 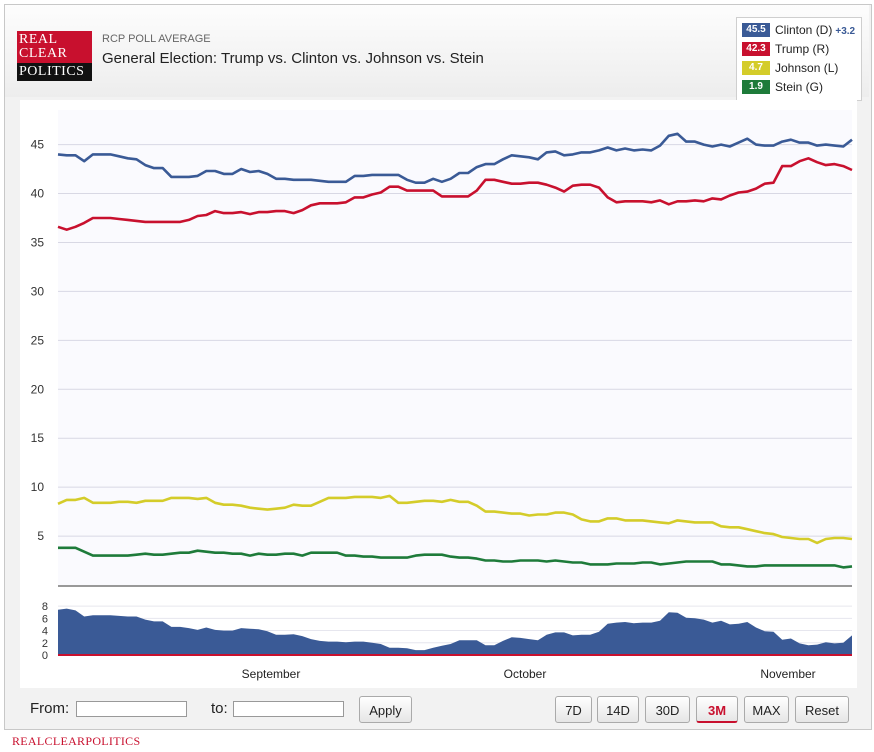 I want to click on legend-label: Stein (G), so click(x=799, y=87).